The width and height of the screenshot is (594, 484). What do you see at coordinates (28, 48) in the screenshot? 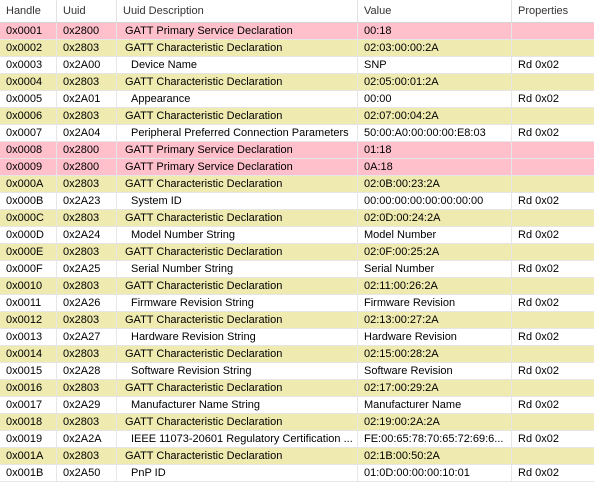
I see `cell-handle: 0x0002` at bounding box center [28, 48].